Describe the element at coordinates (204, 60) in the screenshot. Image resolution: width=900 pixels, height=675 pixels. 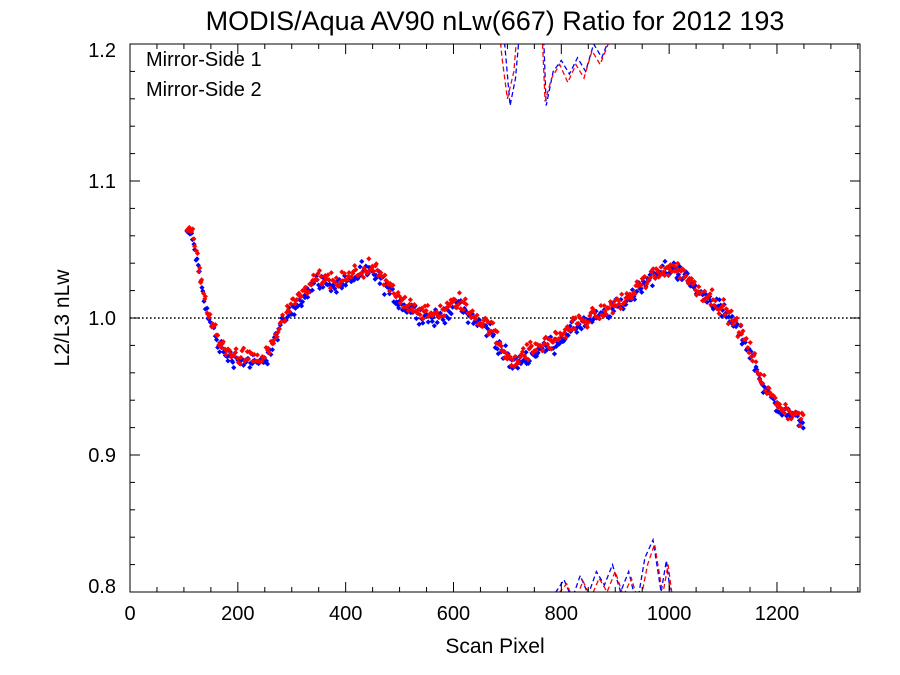
I see `legend-label-mirror-side-1: Mirror-Side 1` at that location.